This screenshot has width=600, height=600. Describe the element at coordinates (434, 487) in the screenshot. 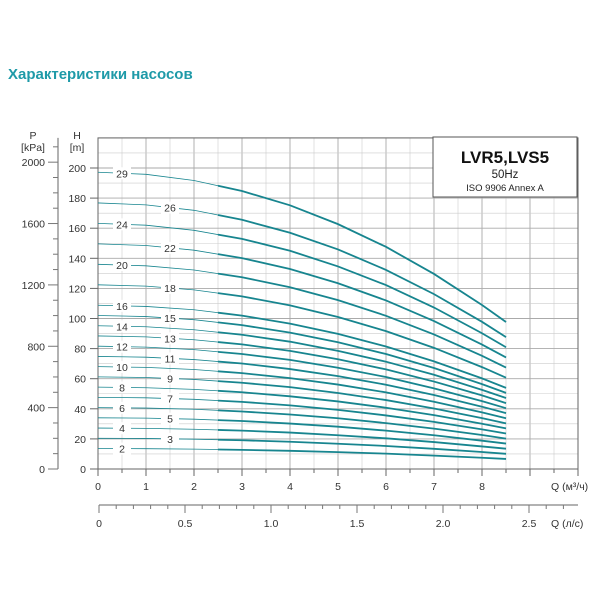

I see `x-tick-label: 7` at that location.